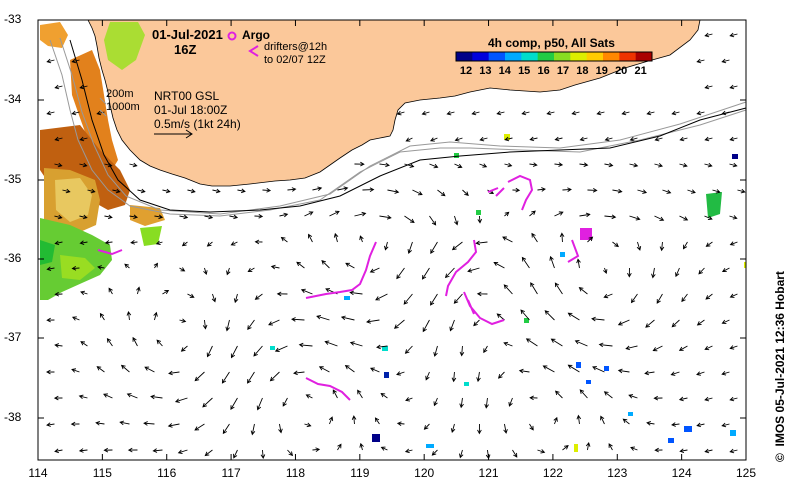 This screenshot has width=790, height=492. I want to click on lat-tick-label: -35, so click(13, 179).